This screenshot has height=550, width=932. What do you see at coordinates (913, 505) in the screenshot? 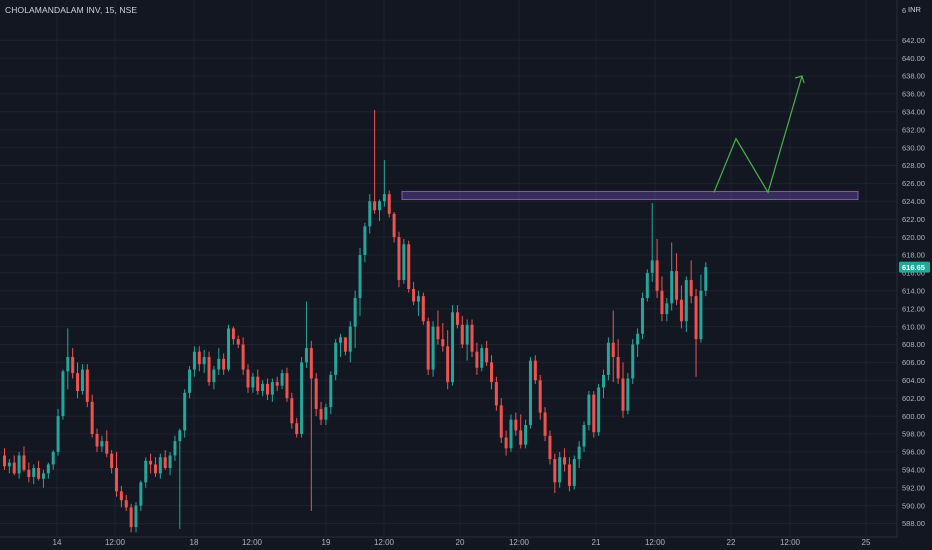
I see `price-tick-label: 590.00` at bounding box center [913, 505].